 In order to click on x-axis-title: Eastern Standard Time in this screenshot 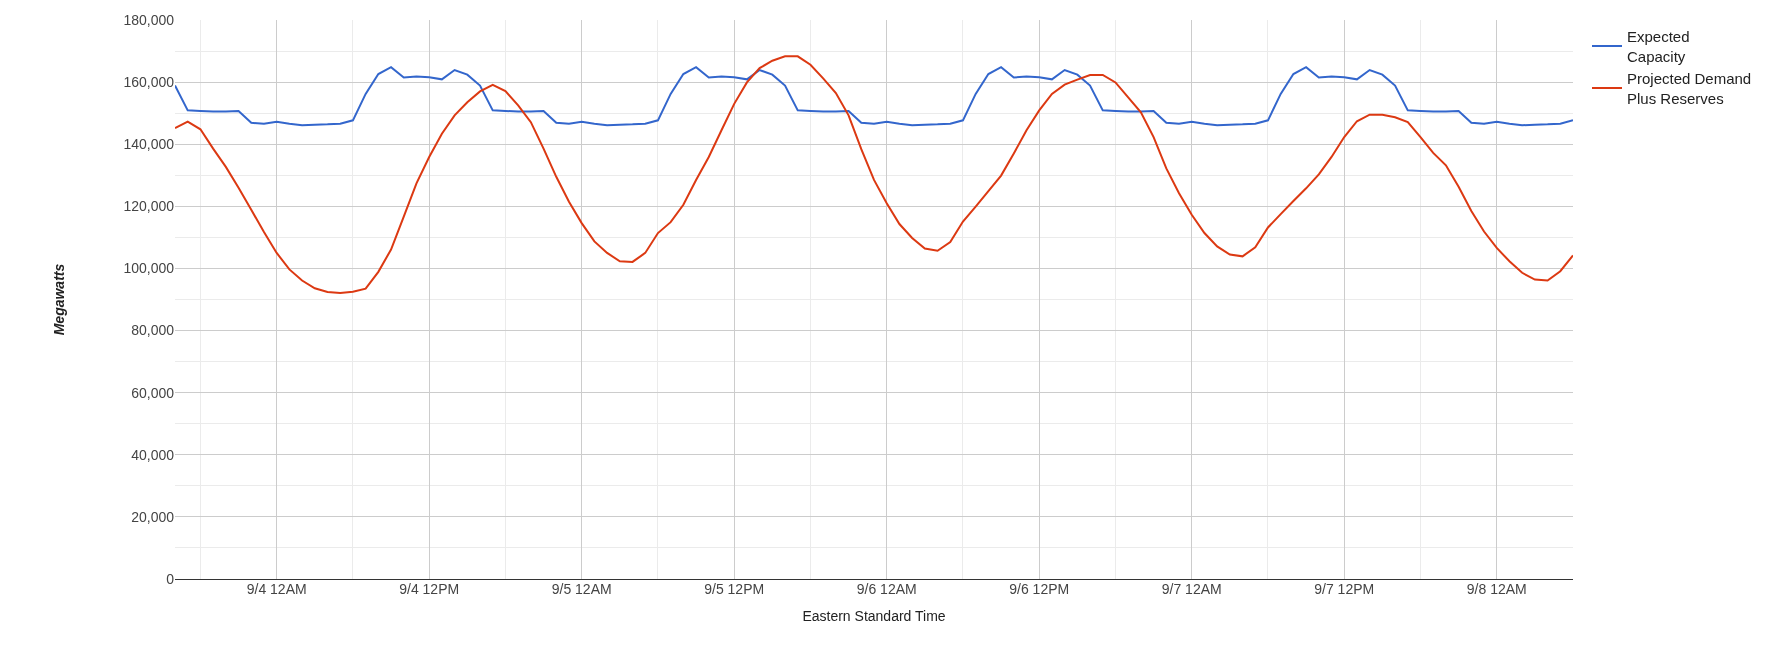, I will do `click(874, 616)`.